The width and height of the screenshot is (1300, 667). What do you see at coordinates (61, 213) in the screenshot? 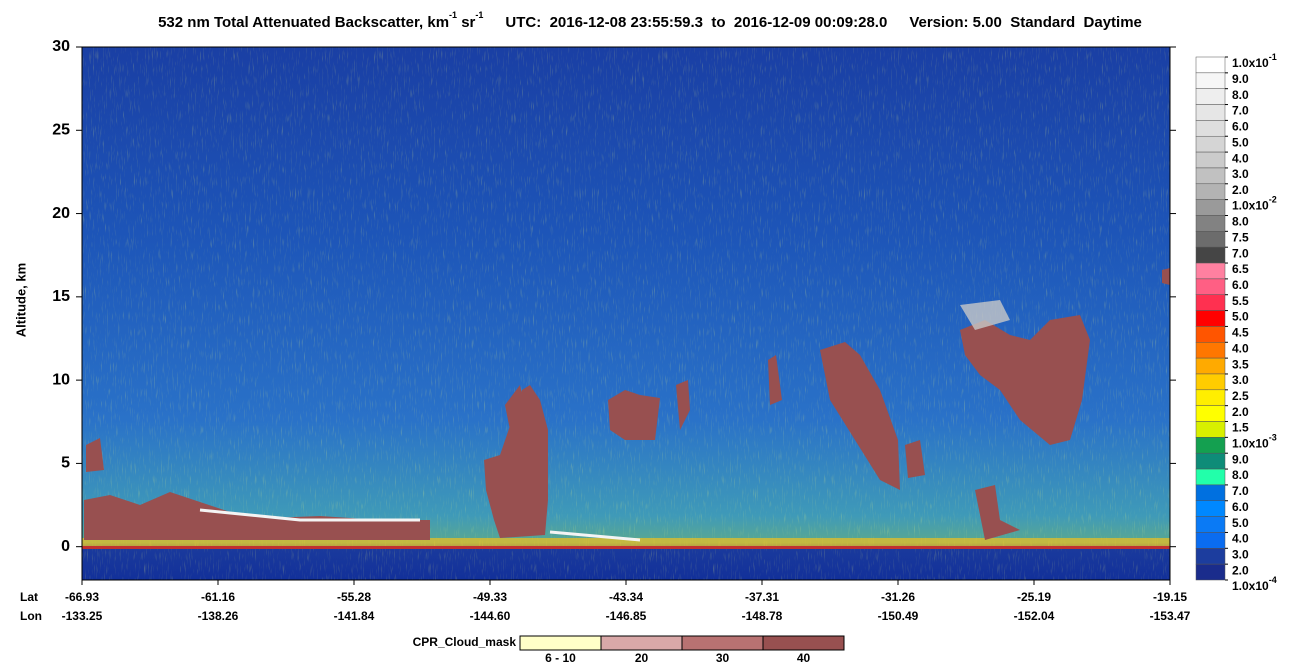
I see `y-tick-label: 20` at bounding box center [61, 213].